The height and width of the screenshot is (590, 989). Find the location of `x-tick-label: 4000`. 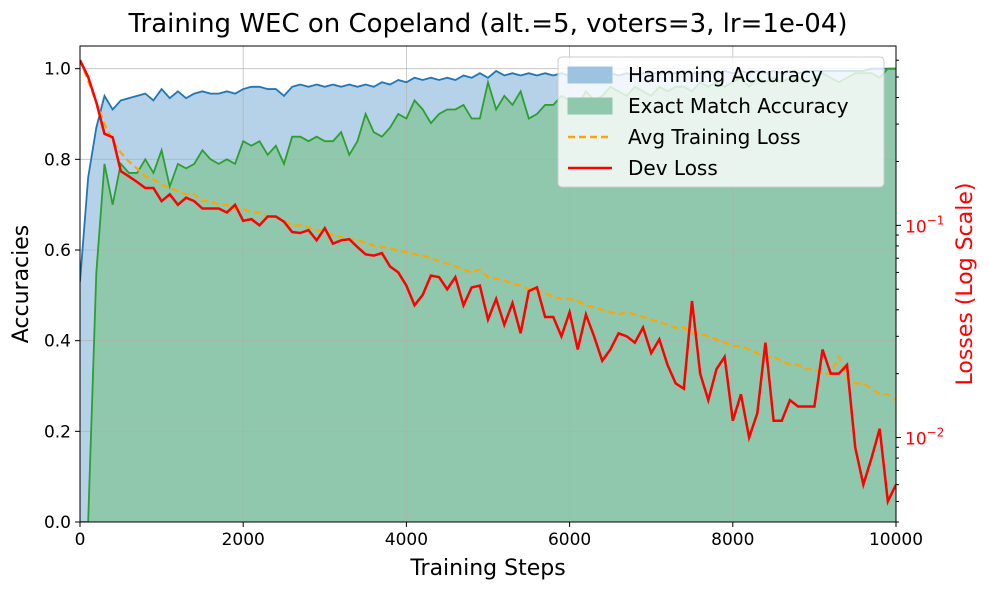

x-tick-label: 4000 is located at coordinates (406, 540).